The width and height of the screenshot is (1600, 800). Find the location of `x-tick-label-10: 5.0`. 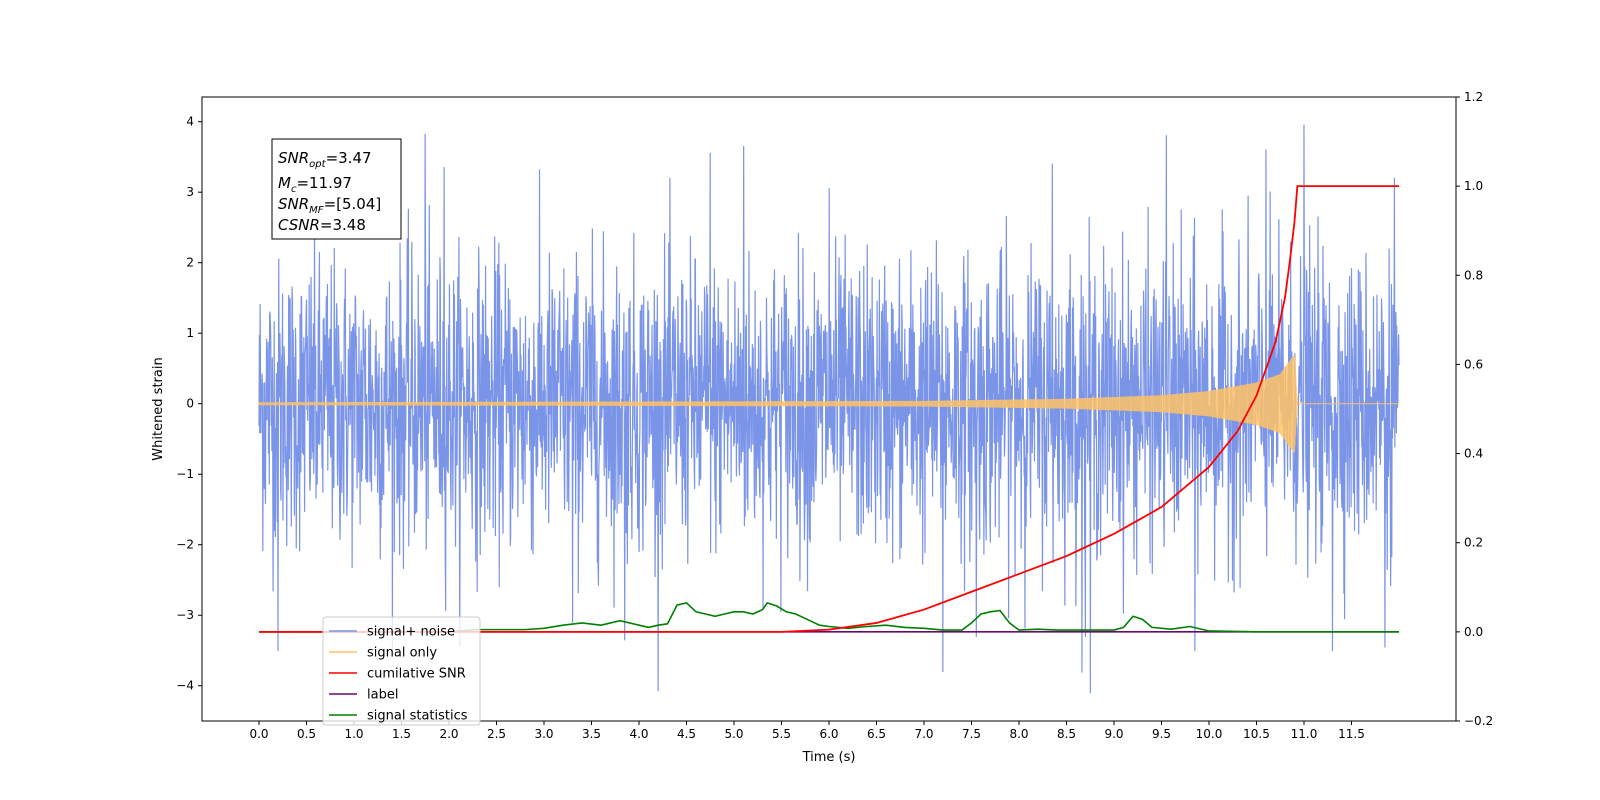

x-tick-label-10: 5.0 is located at coordinates (733, 734).